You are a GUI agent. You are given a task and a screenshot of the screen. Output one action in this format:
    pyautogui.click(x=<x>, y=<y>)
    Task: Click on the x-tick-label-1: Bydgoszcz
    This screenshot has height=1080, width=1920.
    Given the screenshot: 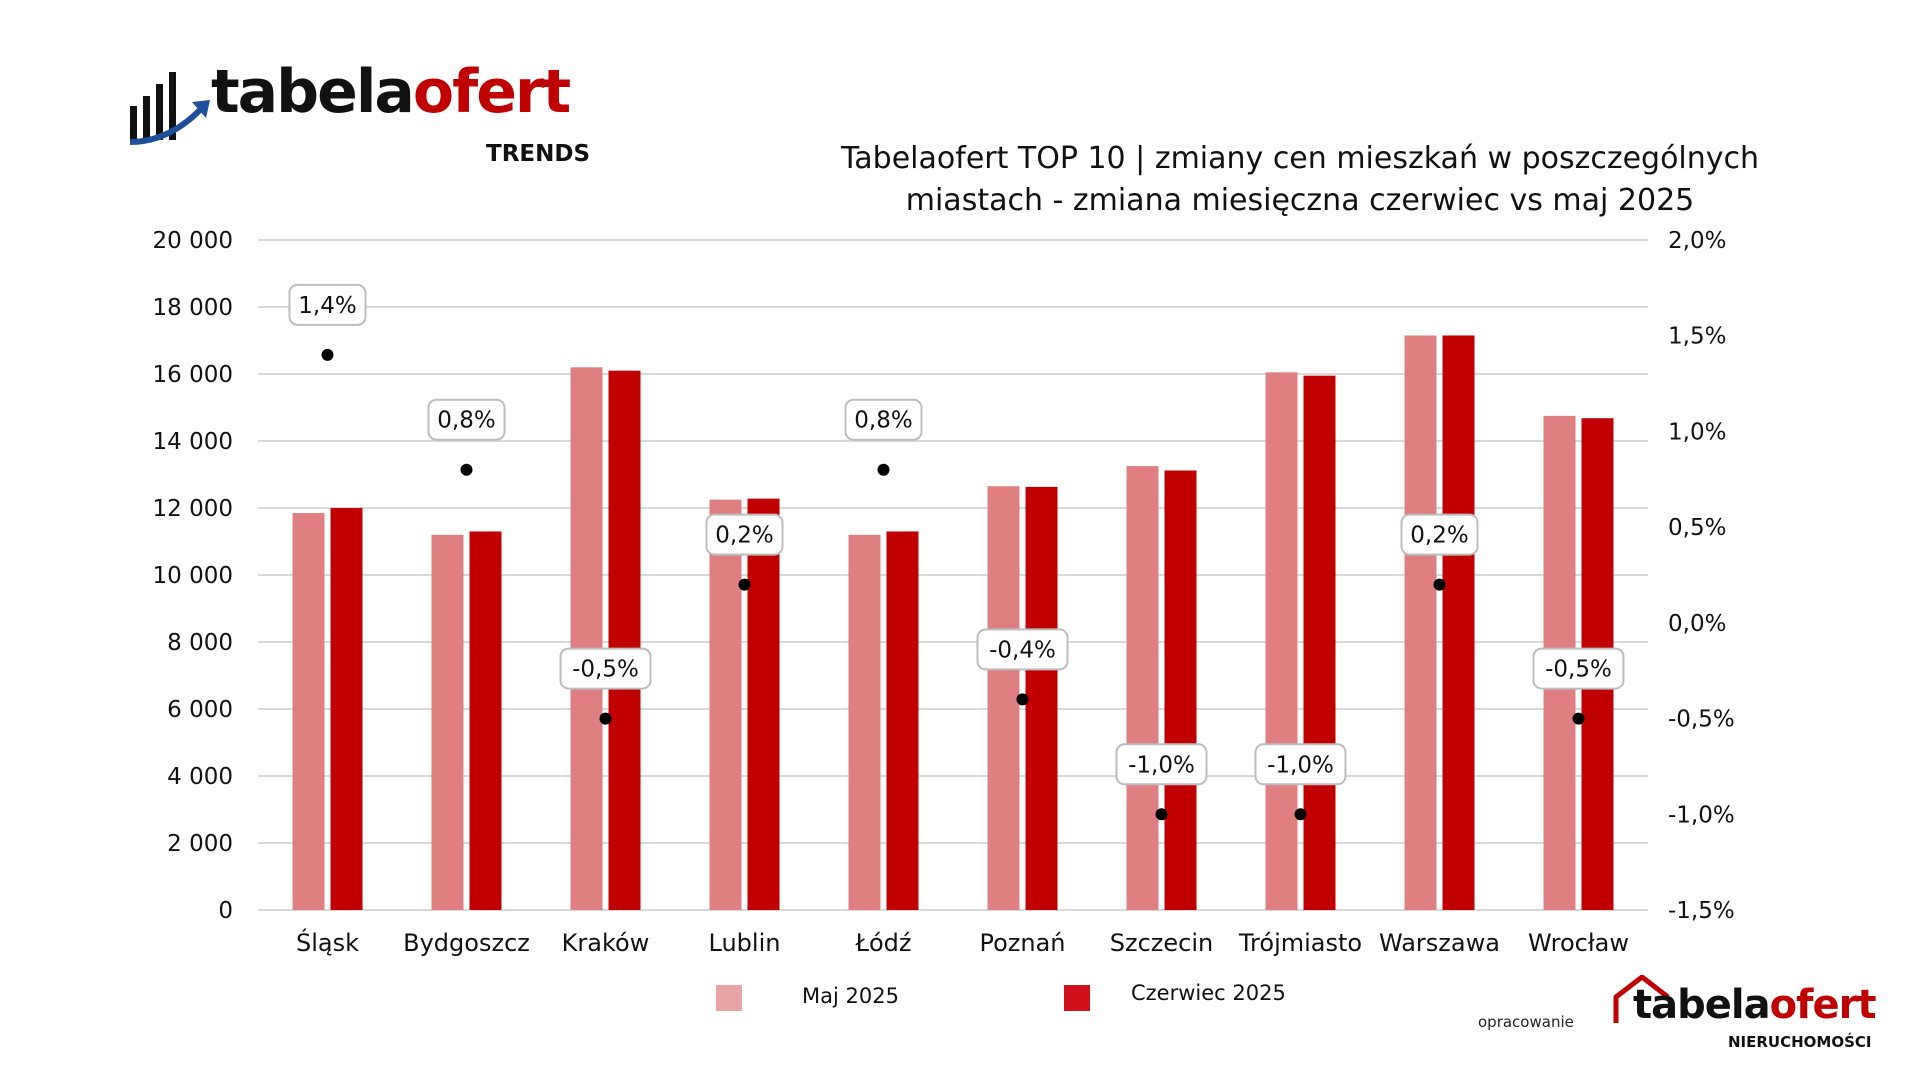 What is the action you would take?
    pyautogui.click(x=466, y=943)
    